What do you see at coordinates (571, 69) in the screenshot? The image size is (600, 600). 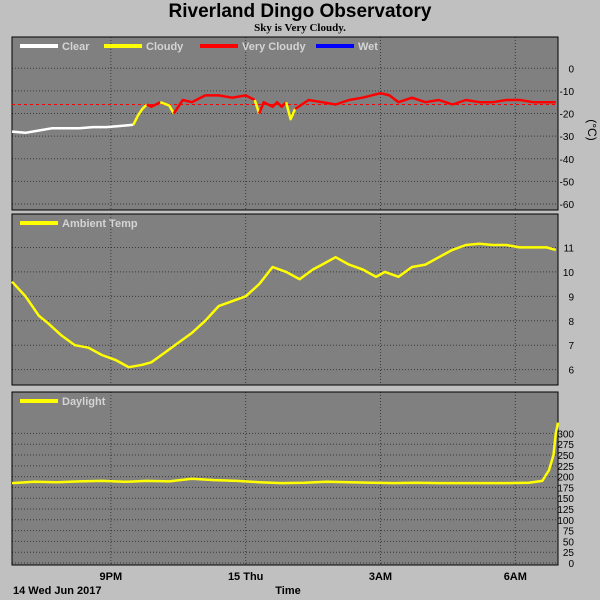 I see `panel-1-ytick-label: 0` at bounding box center [571, 69].